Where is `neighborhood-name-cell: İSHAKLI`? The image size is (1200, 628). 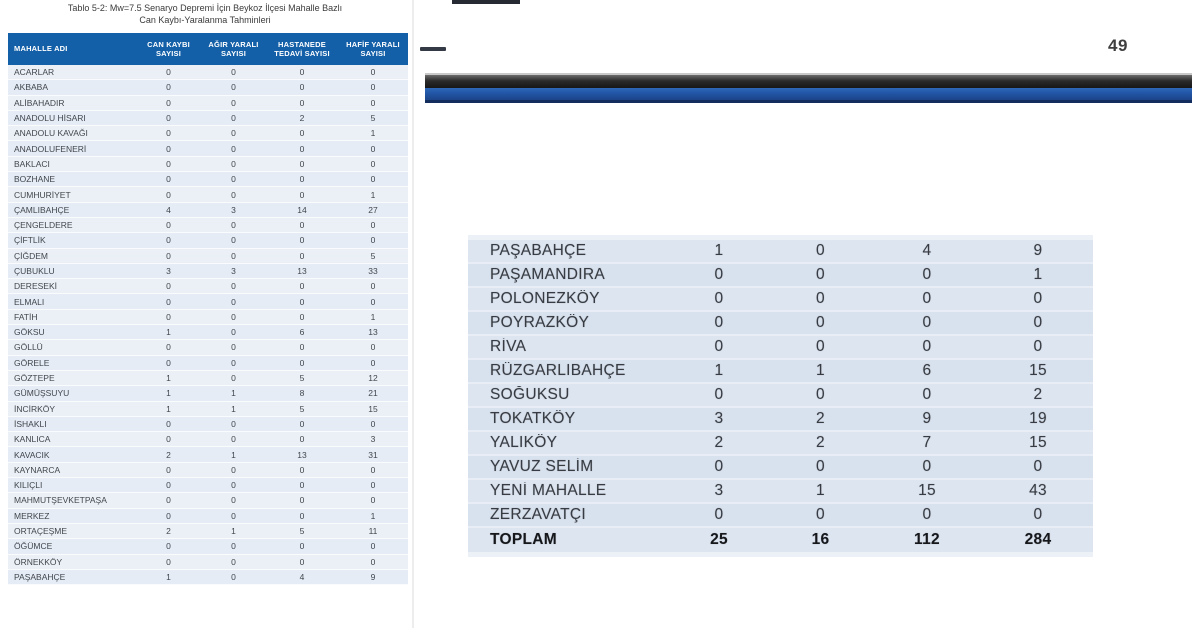
neighborhood-name-cell: İSHAKLI is located at coordinates (30, 423).